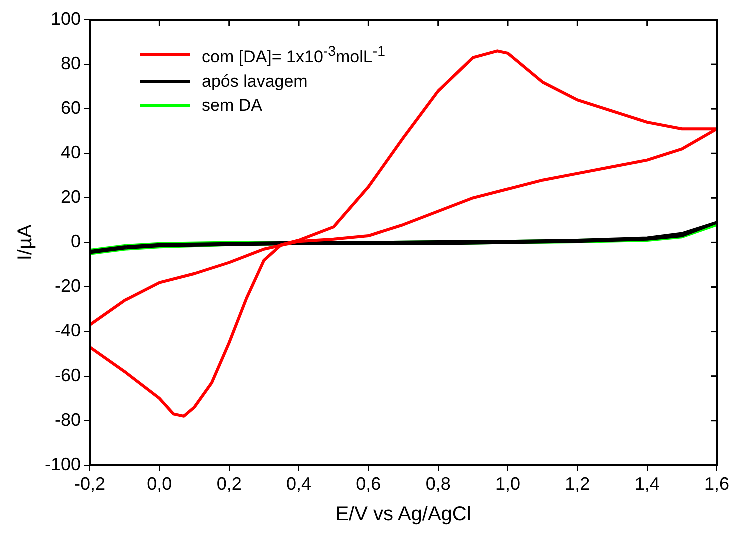 The width and height of the screenshot is (742, 536). I want to click on y-axis-title: I/µA, so click(25, 242).